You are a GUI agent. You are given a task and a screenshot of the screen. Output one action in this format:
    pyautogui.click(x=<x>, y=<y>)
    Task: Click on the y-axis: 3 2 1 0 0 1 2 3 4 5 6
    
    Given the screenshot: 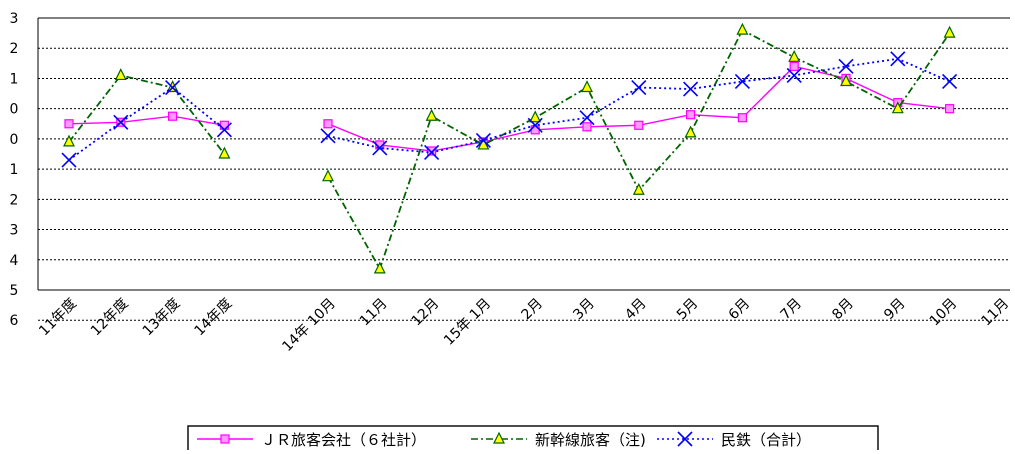 What is the action you would take?
    pyautogui.click(x=24, y=170)
    